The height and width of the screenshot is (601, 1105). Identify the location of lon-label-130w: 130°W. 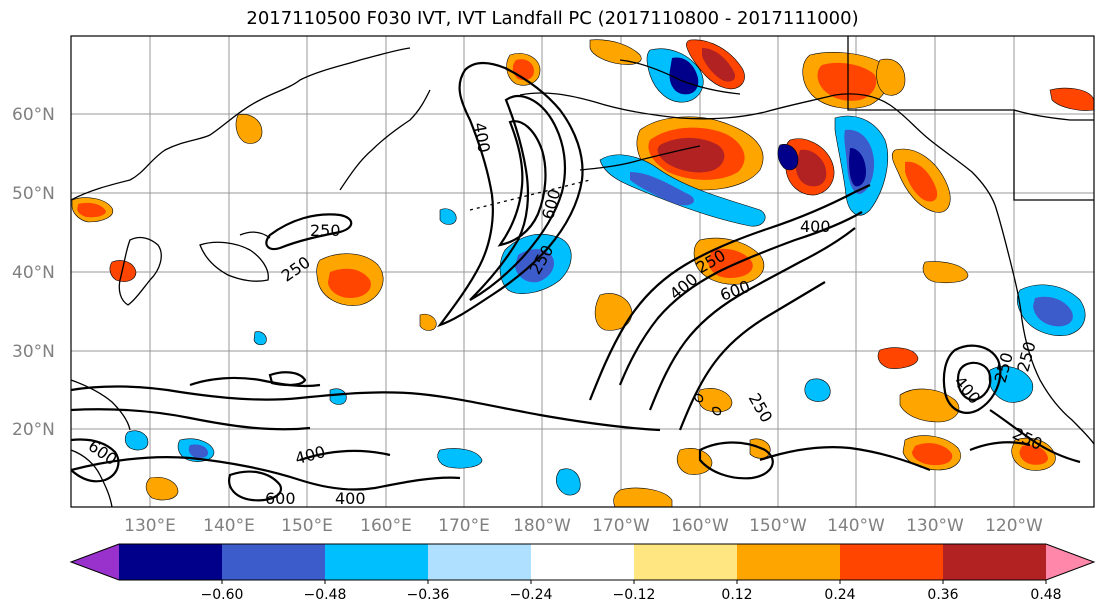
(935, 526).